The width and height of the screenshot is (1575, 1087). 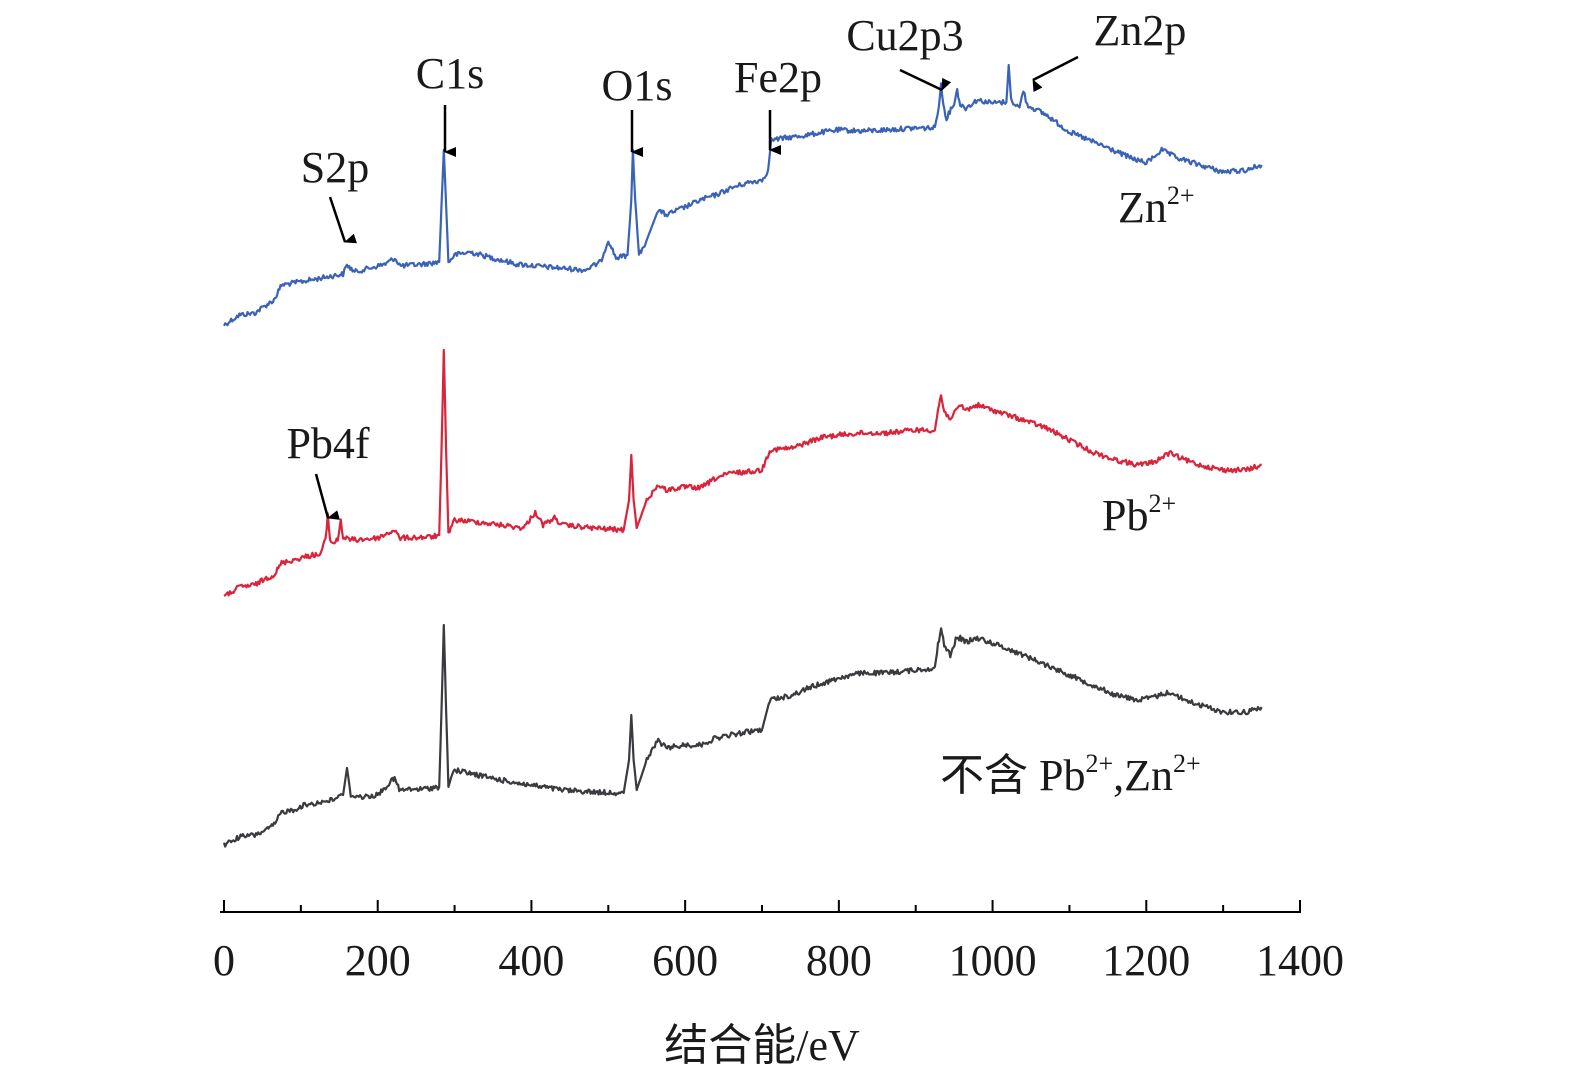 I want to click on x-tick-label-200: 200, so click(x=378, y=960).